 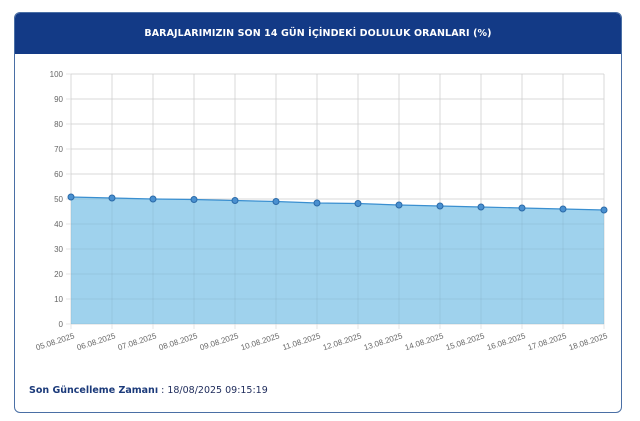 I want to click on x-tick-label: 10.08.2025, so click(x=260, y=341).